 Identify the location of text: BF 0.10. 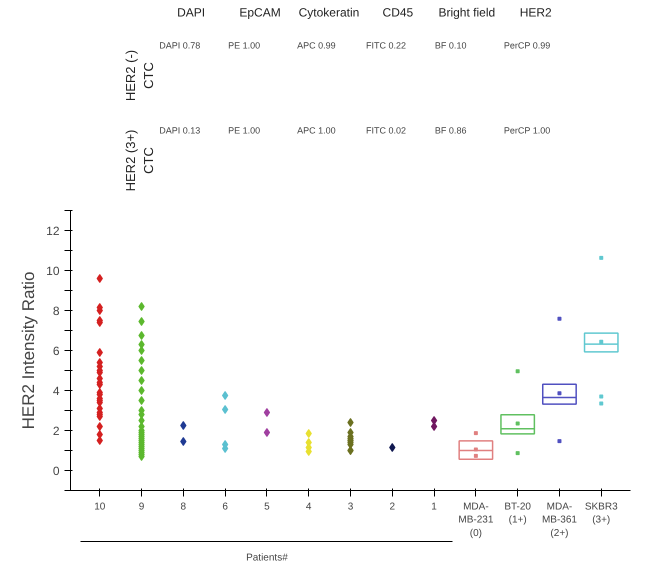
(450, 45).